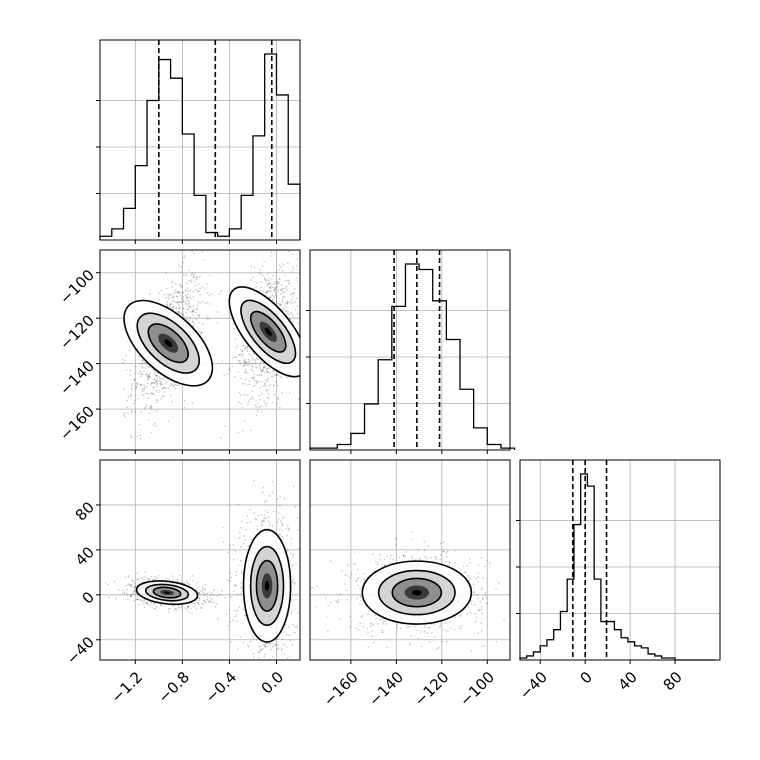 The height and width of the screenshot is (760, 760). Describe the element at coordinates (410, 350) in the screenshot. I see `panel-frame` at that location.